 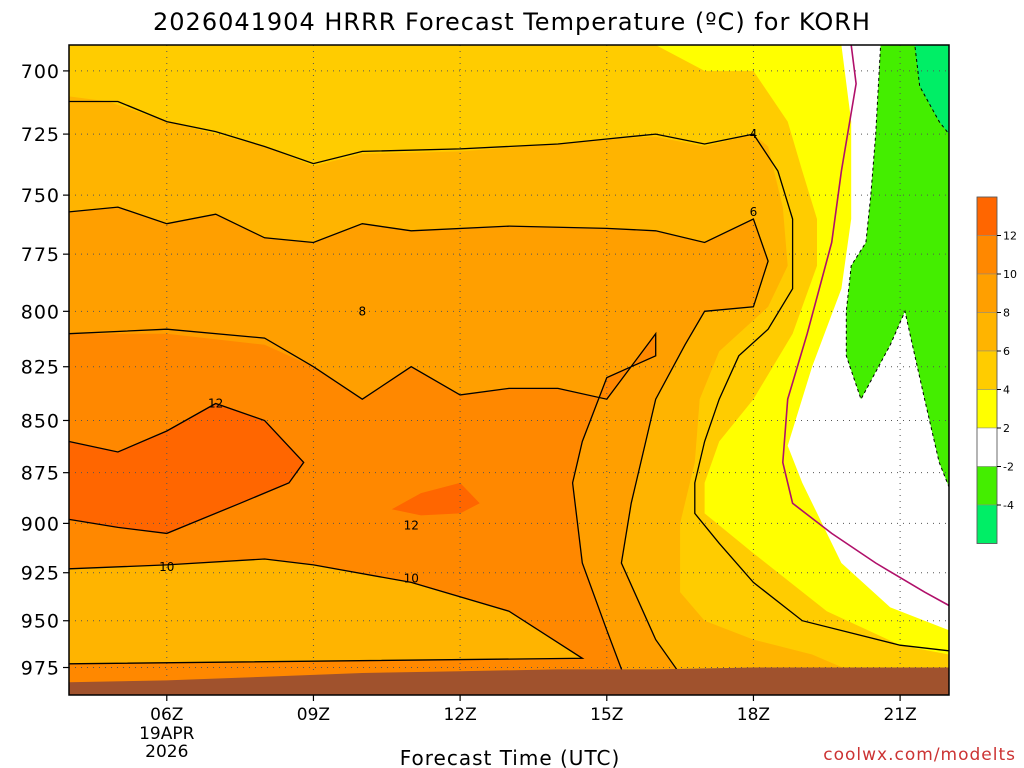 I want to click on colorbar-label-0: 12, so click(x=1010, y=236).